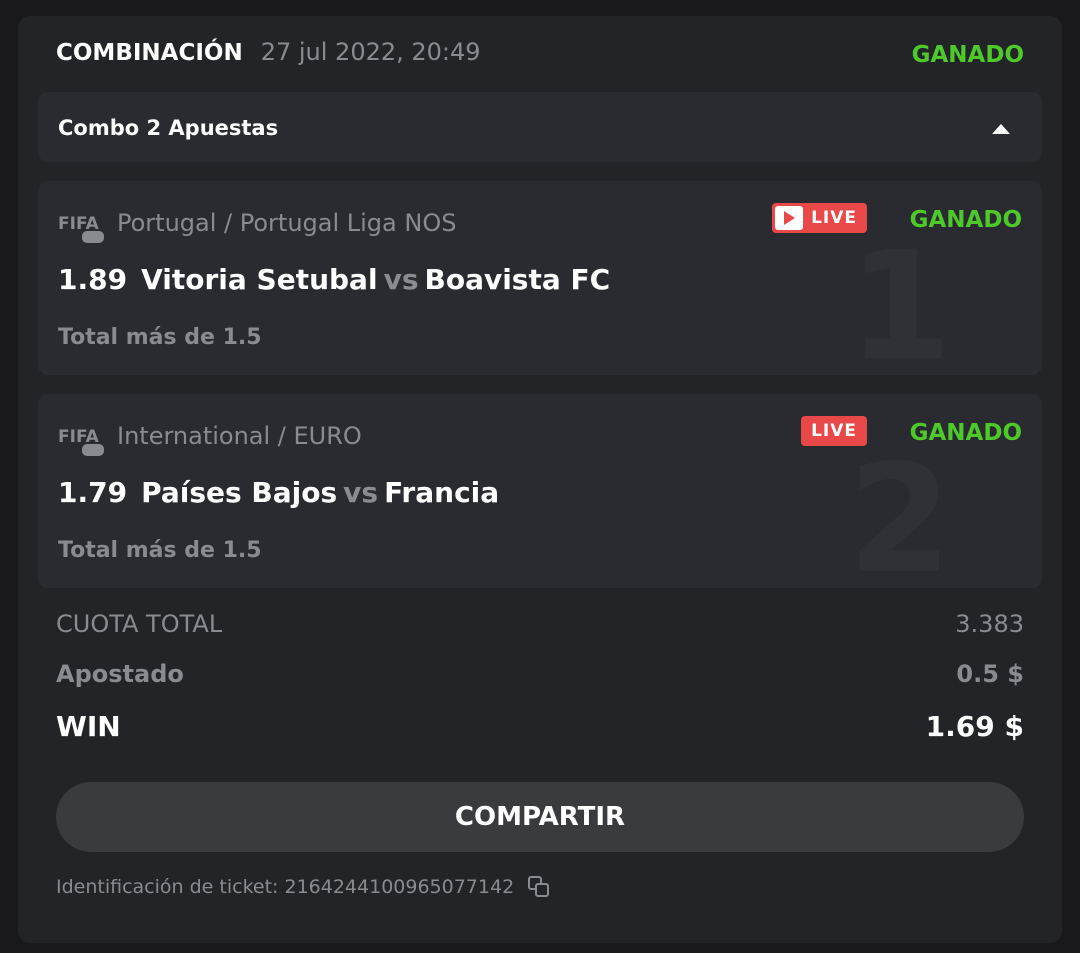 Image resolution: width=1080 pixels, height=953 pixels. I want to click on staked-row: Apostado 0.5 $, so click(540, 674).